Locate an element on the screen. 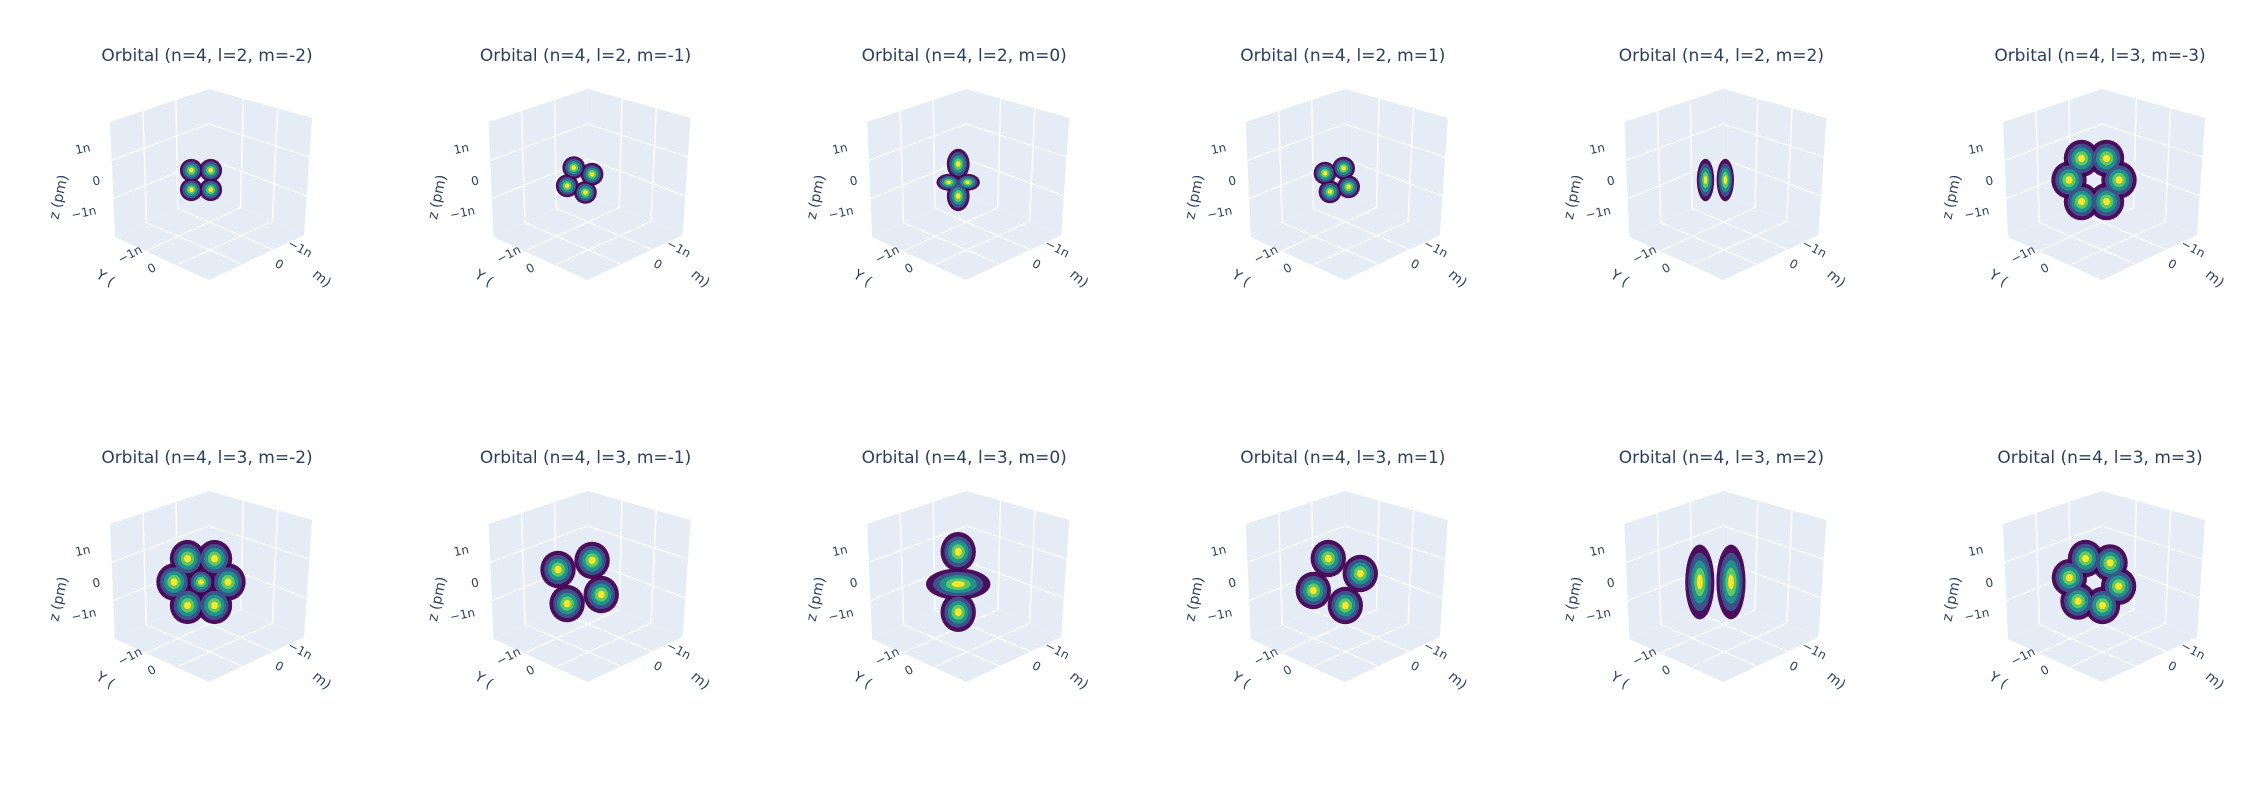  subplot-title: Orbital (n=4, l=3, m=3) is located at coordinates (2099, 458).